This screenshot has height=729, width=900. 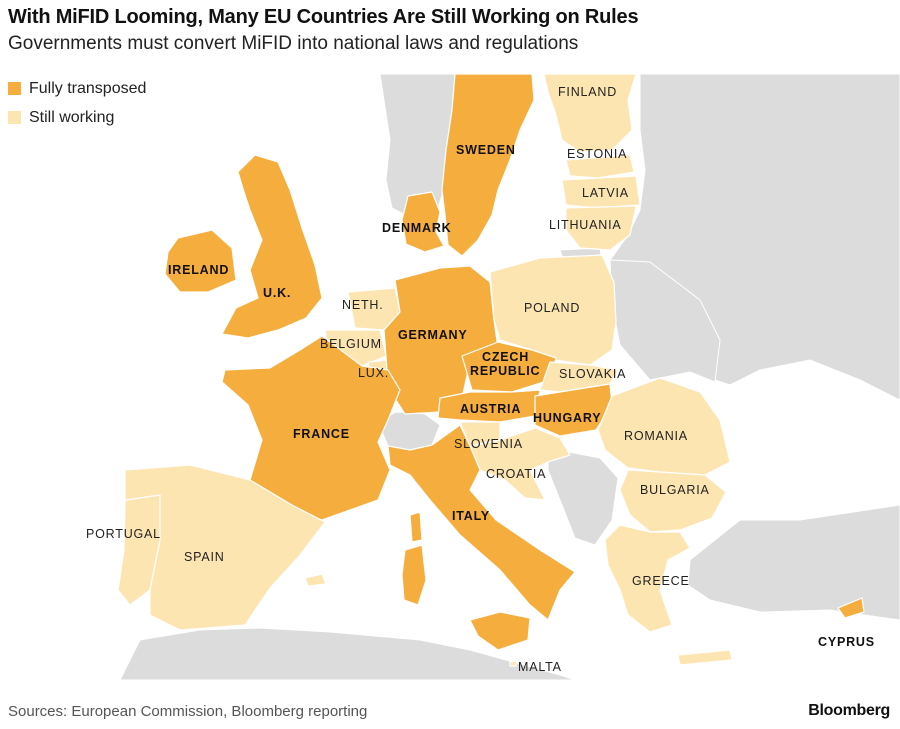 I want to click on label-finland: FINLAND, so click(x=587, y=92).